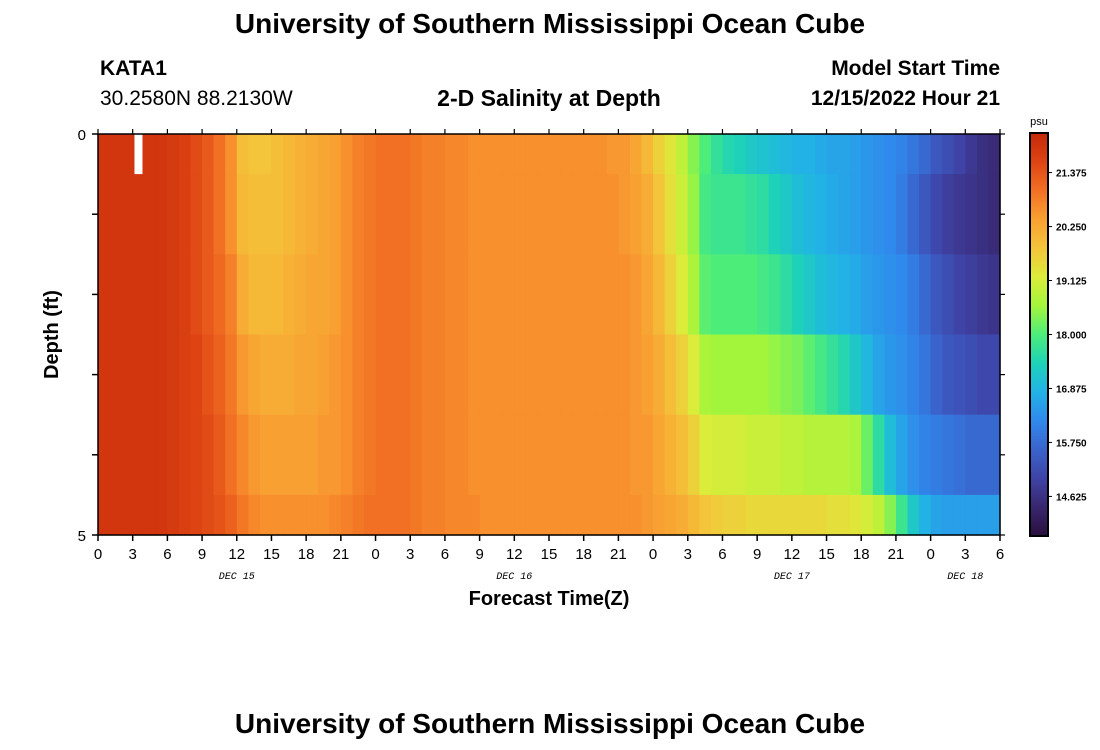 Image resolution: width=1100 pixels, height=750 pixels. I want to click on colorbar-tick-label: 18.000, so click(1071, 336).